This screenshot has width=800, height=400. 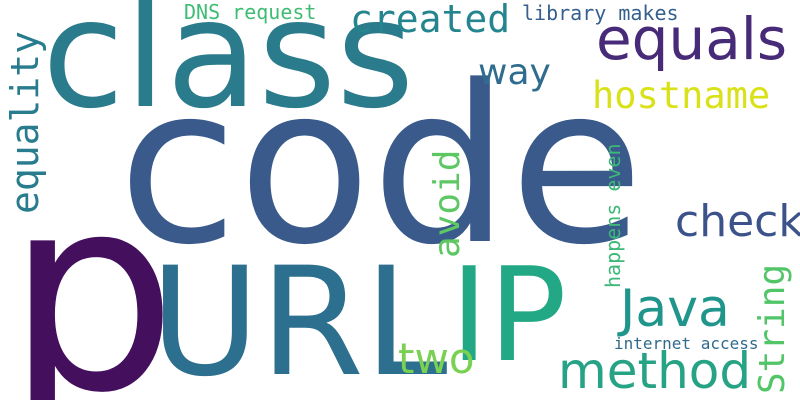 What do you see at coordinates (600, 13) in the screenshot?
I see `word-library-makes: library makes` at bounding box center [600, 13].